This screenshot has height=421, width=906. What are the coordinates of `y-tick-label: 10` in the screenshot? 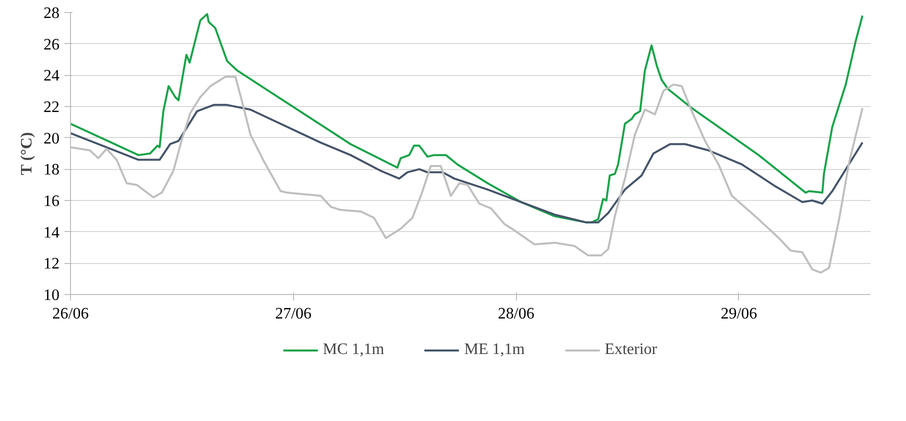 It's located at (52, 295).